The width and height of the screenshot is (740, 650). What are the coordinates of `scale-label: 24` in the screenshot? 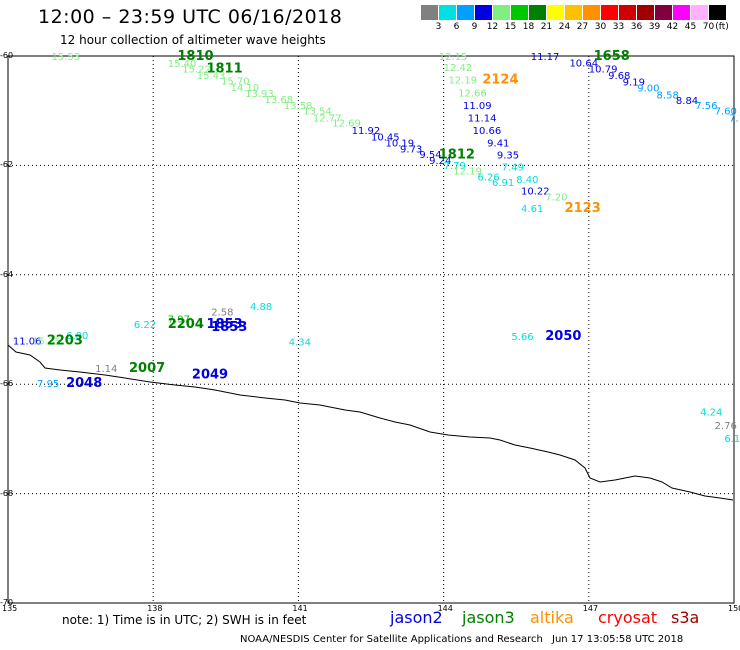 It's located at (564, 27).